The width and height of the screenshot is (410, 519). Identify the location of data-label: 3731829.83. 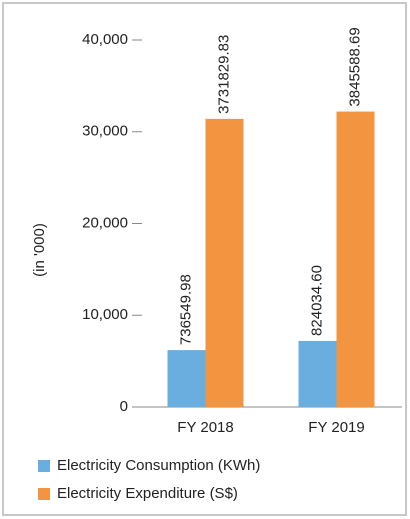
(223, 74).